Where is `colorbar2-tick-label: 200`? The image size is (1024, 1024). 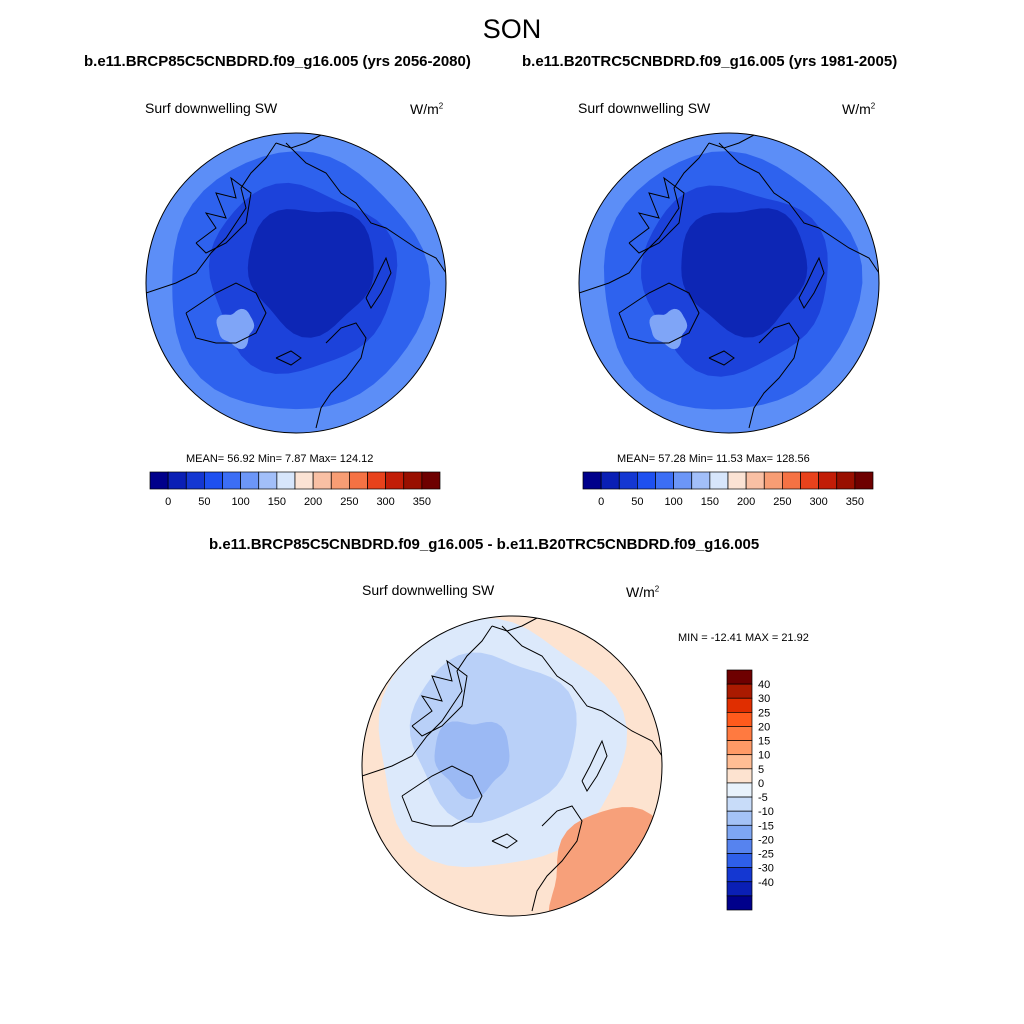 colorbar2-tick-label: 200 is located at coordinates (746, 502).